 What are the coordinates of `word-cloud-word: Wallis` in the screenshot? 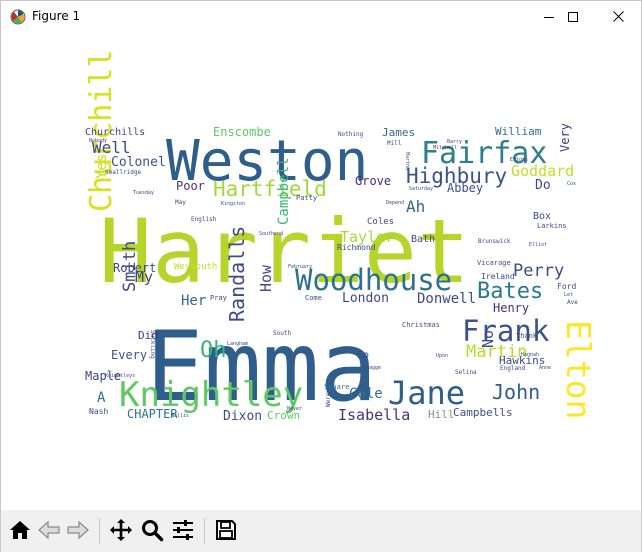 It's located at (180, 416).